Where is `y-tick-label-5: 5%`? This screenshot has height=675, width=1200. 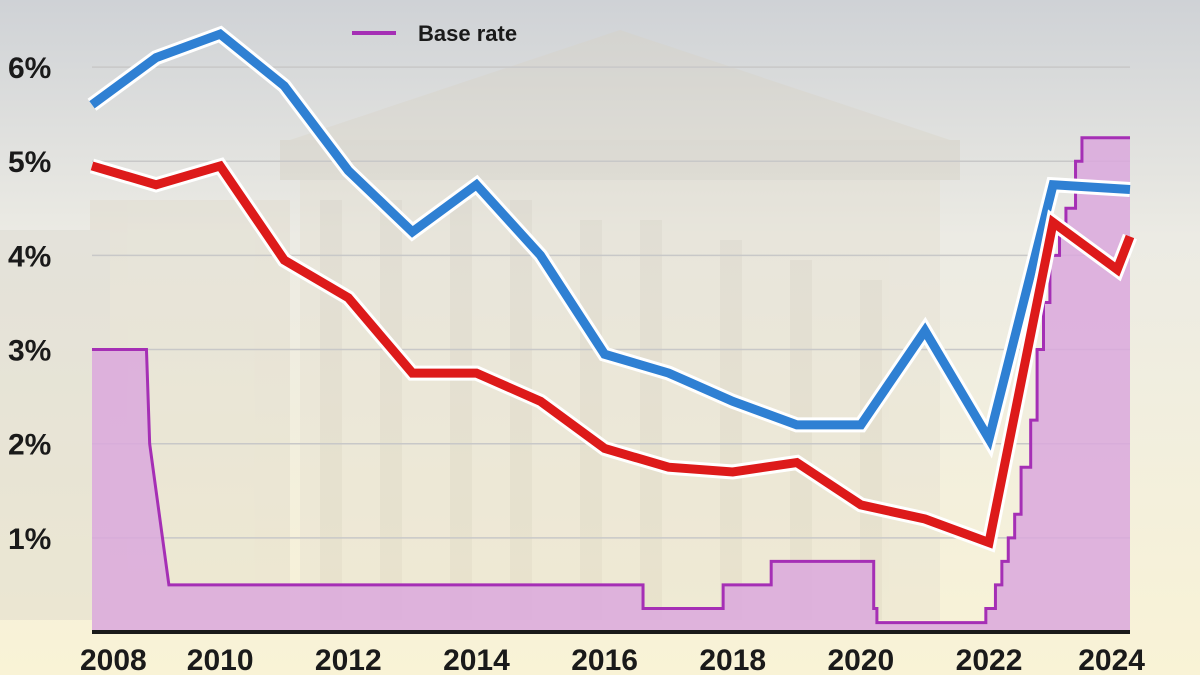 y-tick-label-5: 5% is located at coordinates (29, 162).